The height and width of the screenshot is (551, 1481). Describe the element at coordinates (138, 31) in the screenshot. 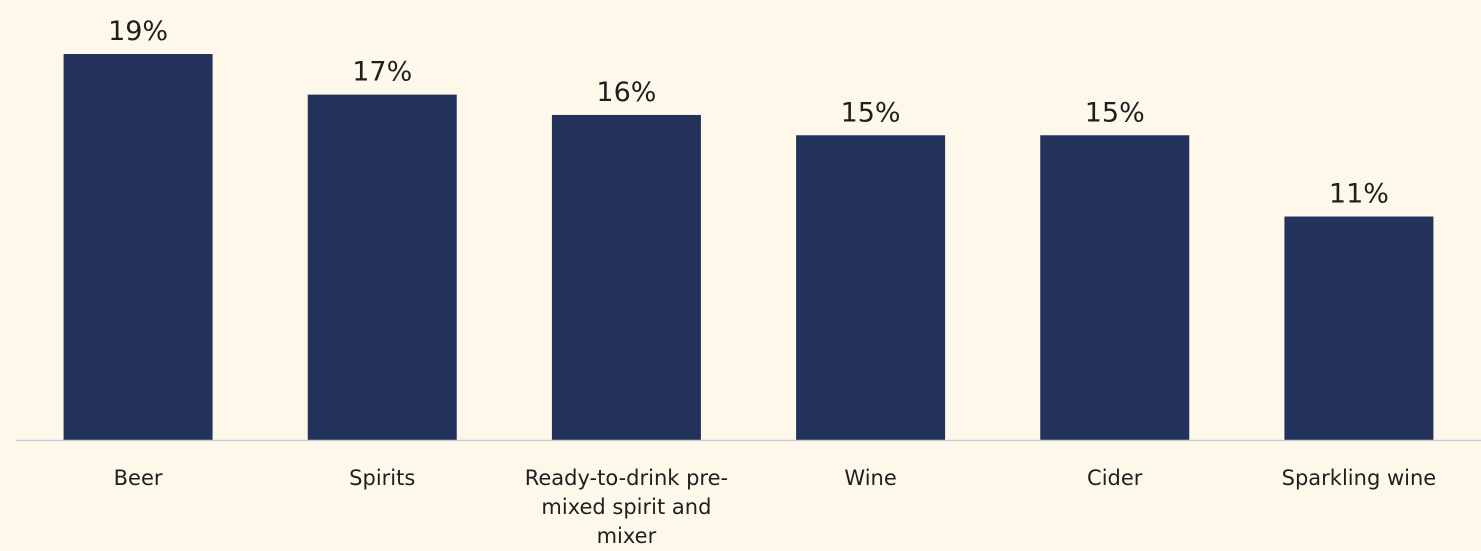

I see `value-label-0: 19%` at that location.